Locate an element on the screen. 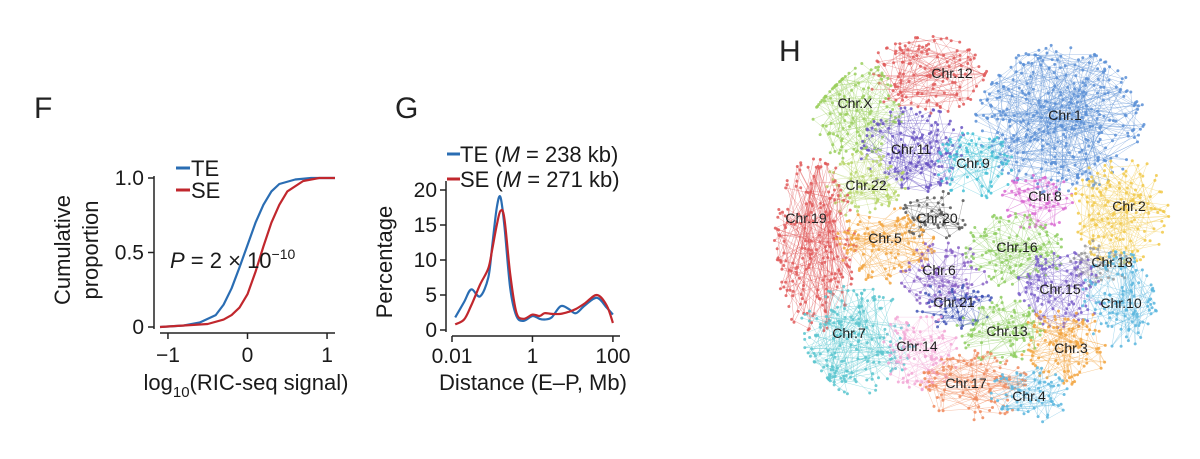 This screenshot has width=1200, height=459. cluster-label-chr-16: Chr.16 is located at coordinates (1016, 247).